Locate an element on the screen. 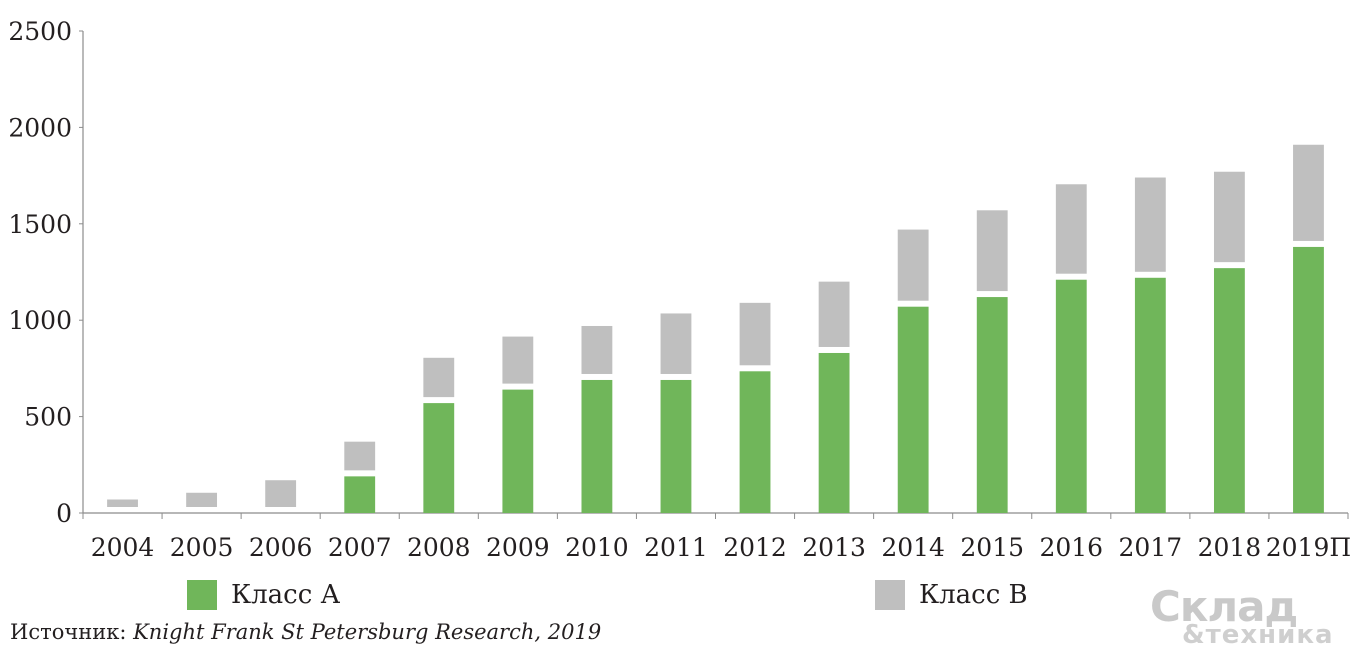  logo-line-1: Склад is located at coordinates (1224, 606).